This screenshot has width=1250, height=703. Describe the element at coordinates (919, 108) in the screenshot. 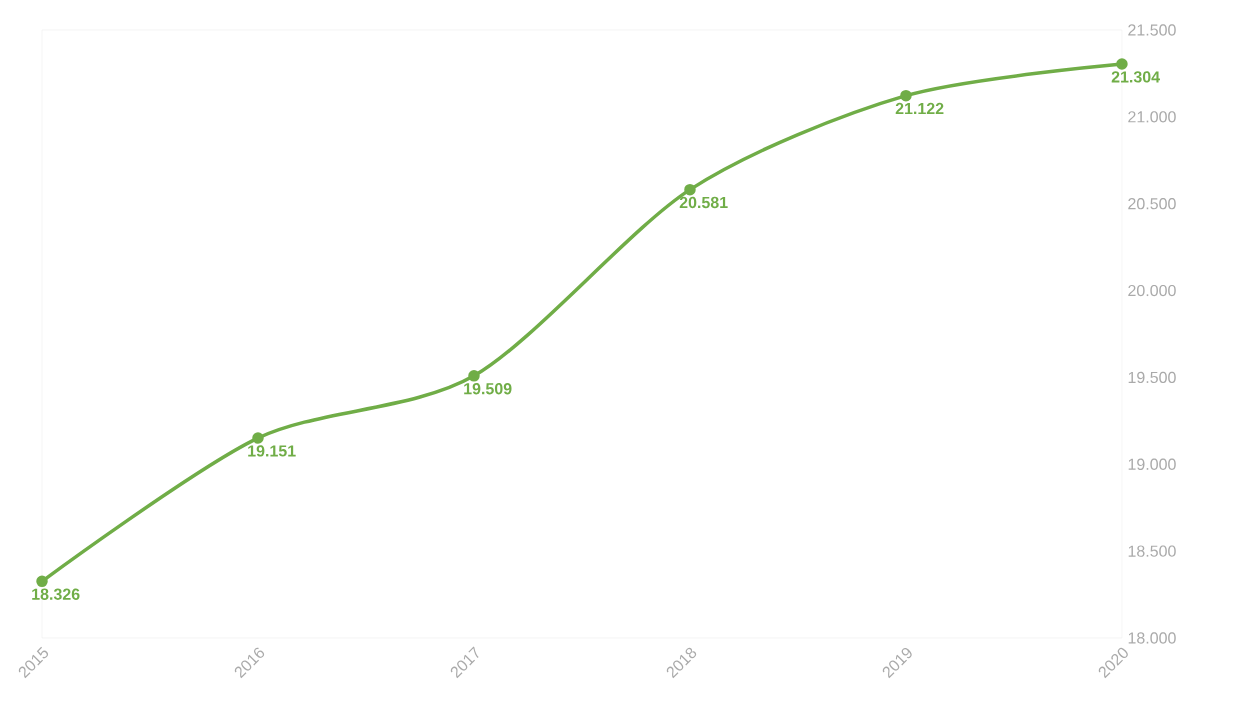

I see `data-label: 21.122` at that location.